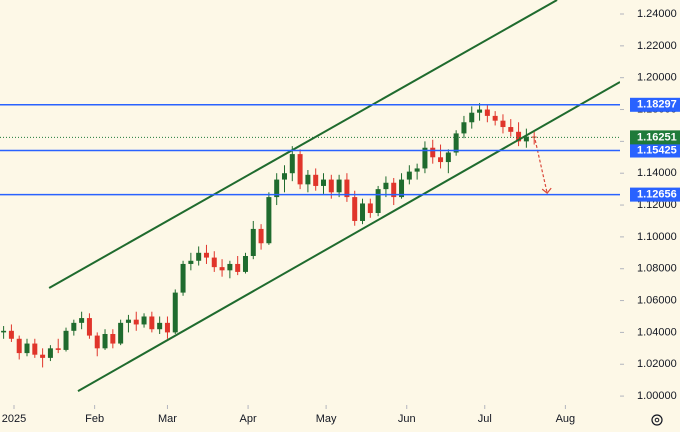 The height and width of the screenshot is (432, 680). Describe the element at coordinates (657, 364) in the screenshot. I see `y-tick-label: 1.02000` at that location.